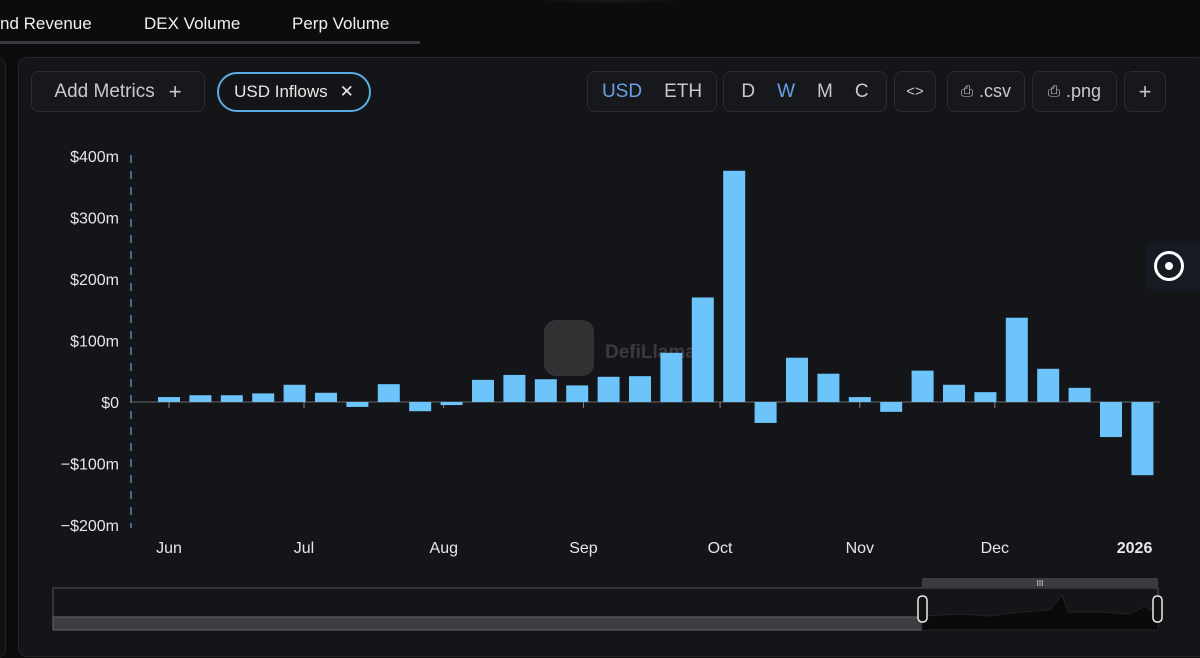 The width and height of the screenshot is (1200, 658). What do you see at coordinates (607, 604) in the screenshot?
I see `range-brush: III` at bounding box center [607, 604].